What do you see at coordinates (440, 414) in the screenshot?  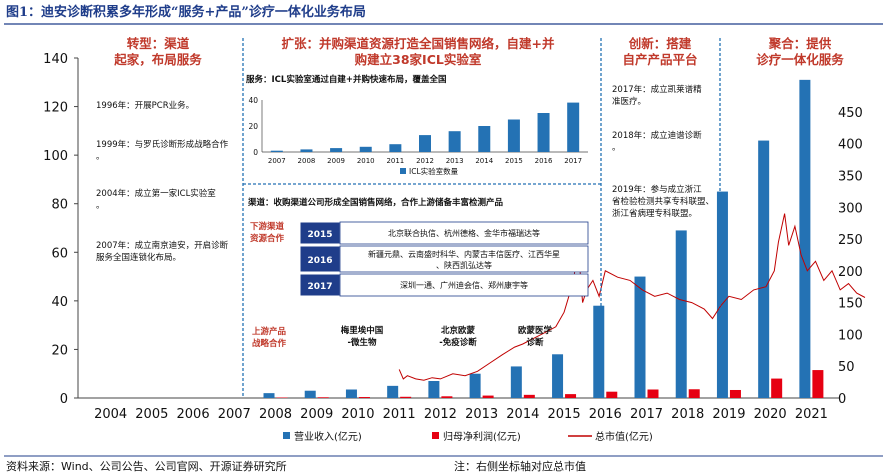 I see `x-tick-label: 2012` at bounding box center [440, 414].